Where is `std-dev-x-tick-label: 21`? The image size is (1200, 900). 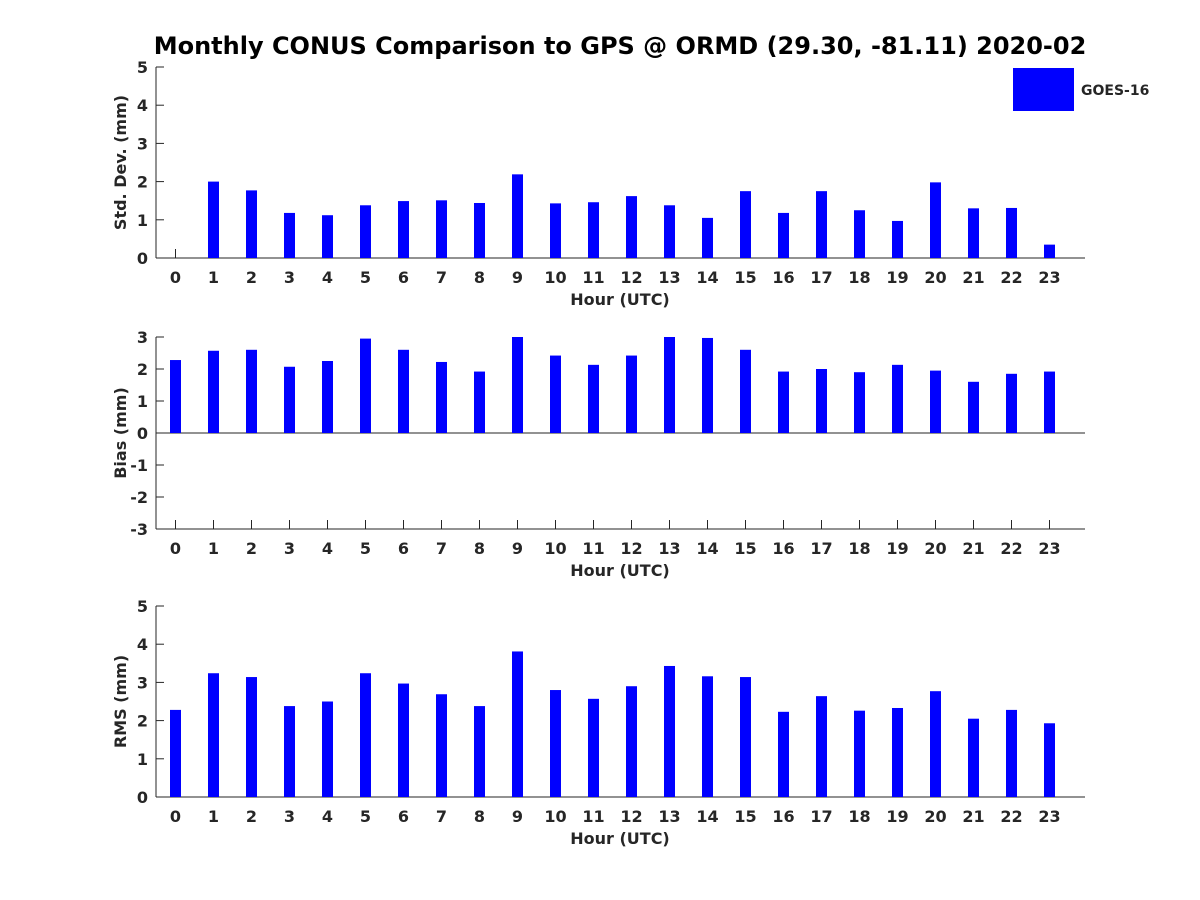
std-dev-x-tick-label: 21 is located at coordinates (973, 277).